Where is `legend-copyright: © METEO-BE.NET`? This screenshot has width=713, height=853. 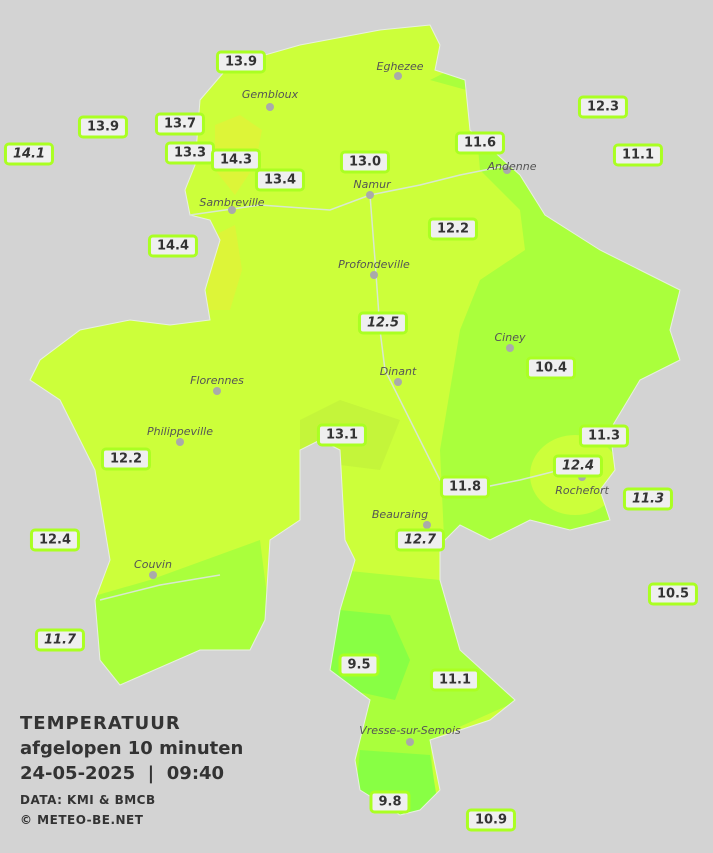
legend-copyright: © METEO-BE.NET is located at coordinates (82, 820).